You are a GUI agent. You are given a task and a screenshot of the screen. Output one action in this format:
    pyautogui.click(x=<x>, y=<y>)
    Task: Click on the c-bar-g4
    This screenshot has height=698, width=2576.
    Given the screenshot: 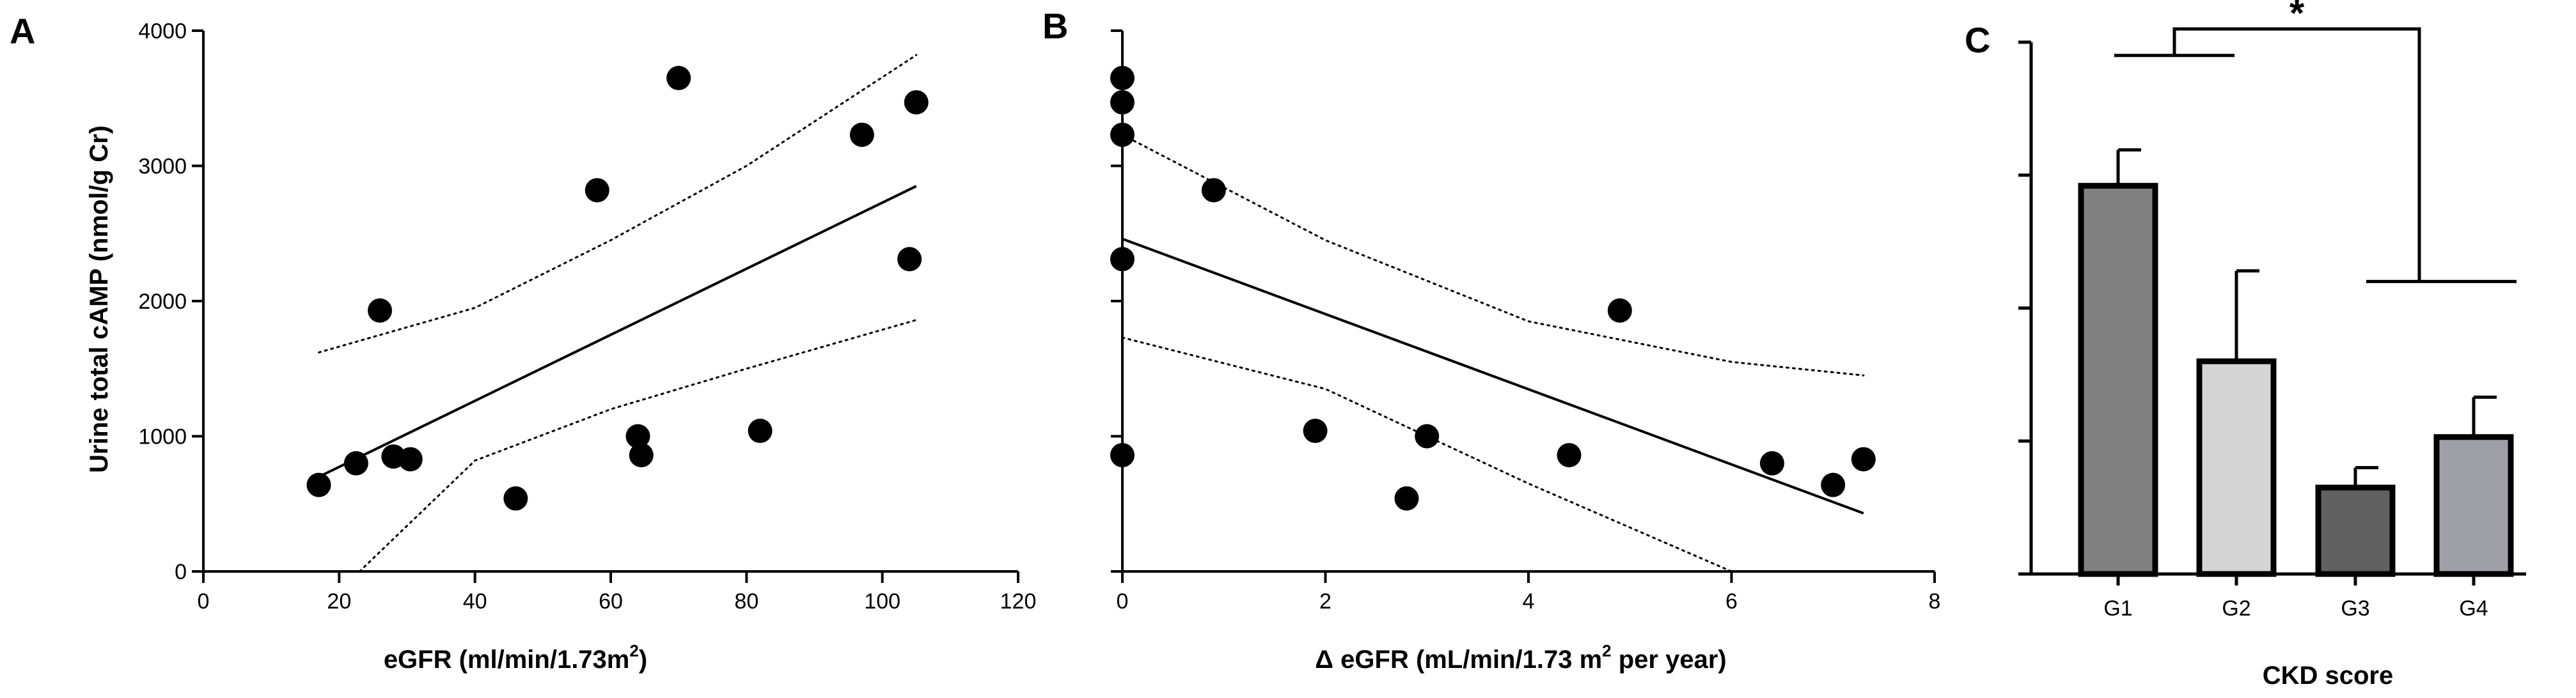 What is the action you would take?
    pyautogui.click(x=2473, y=505)
    